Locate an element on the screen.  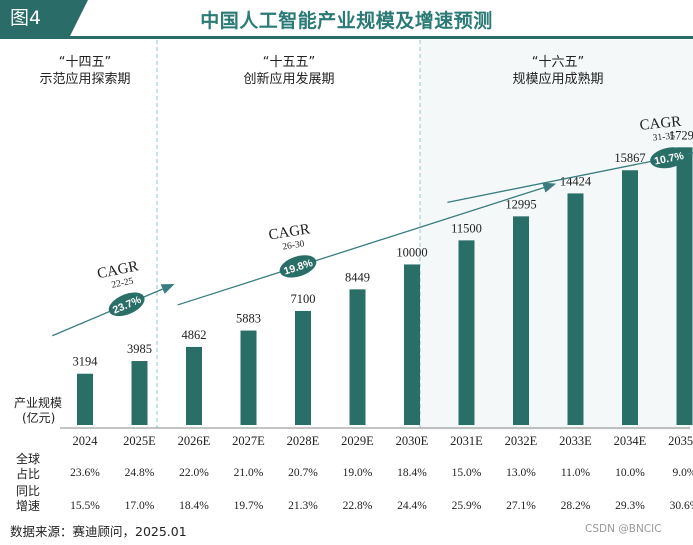
market-size-label-line1: 产业规模 is located at coordinates (38, 403).